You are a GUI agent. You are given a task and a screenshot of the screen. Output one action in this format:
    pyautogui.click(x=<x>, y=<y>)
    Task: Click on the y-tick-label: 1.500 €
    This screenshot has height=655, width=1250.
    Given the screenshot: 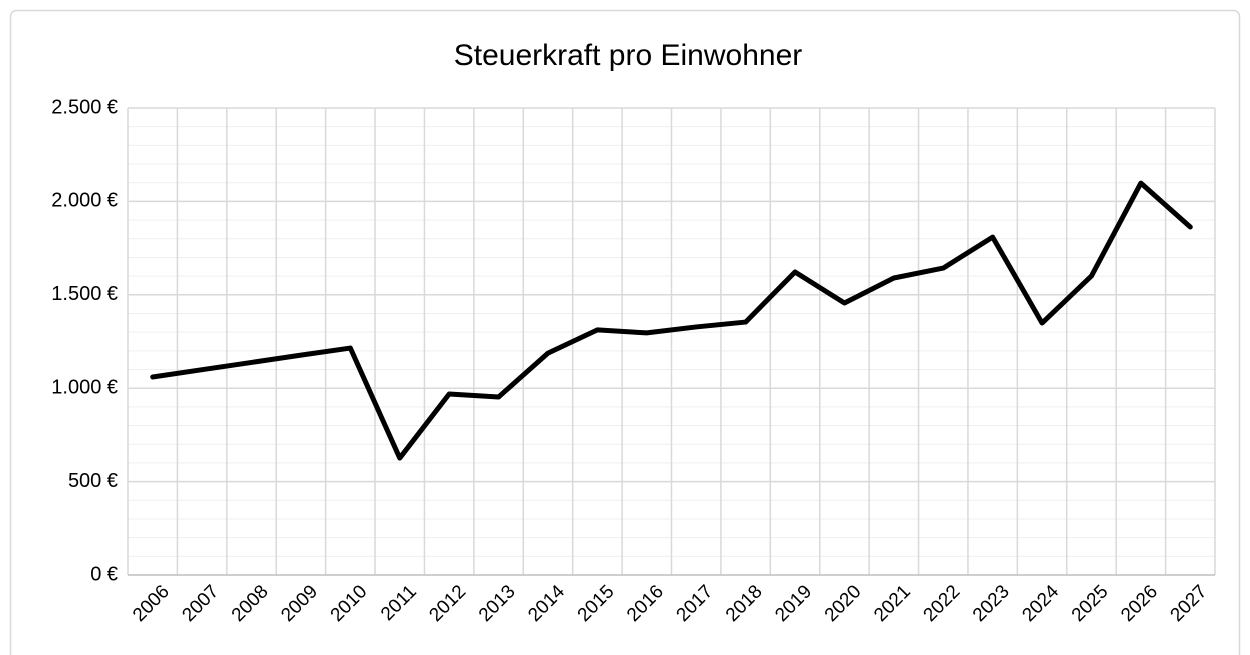 What is the action you would take?
    pyautogui.click(x=84, y=294)
    